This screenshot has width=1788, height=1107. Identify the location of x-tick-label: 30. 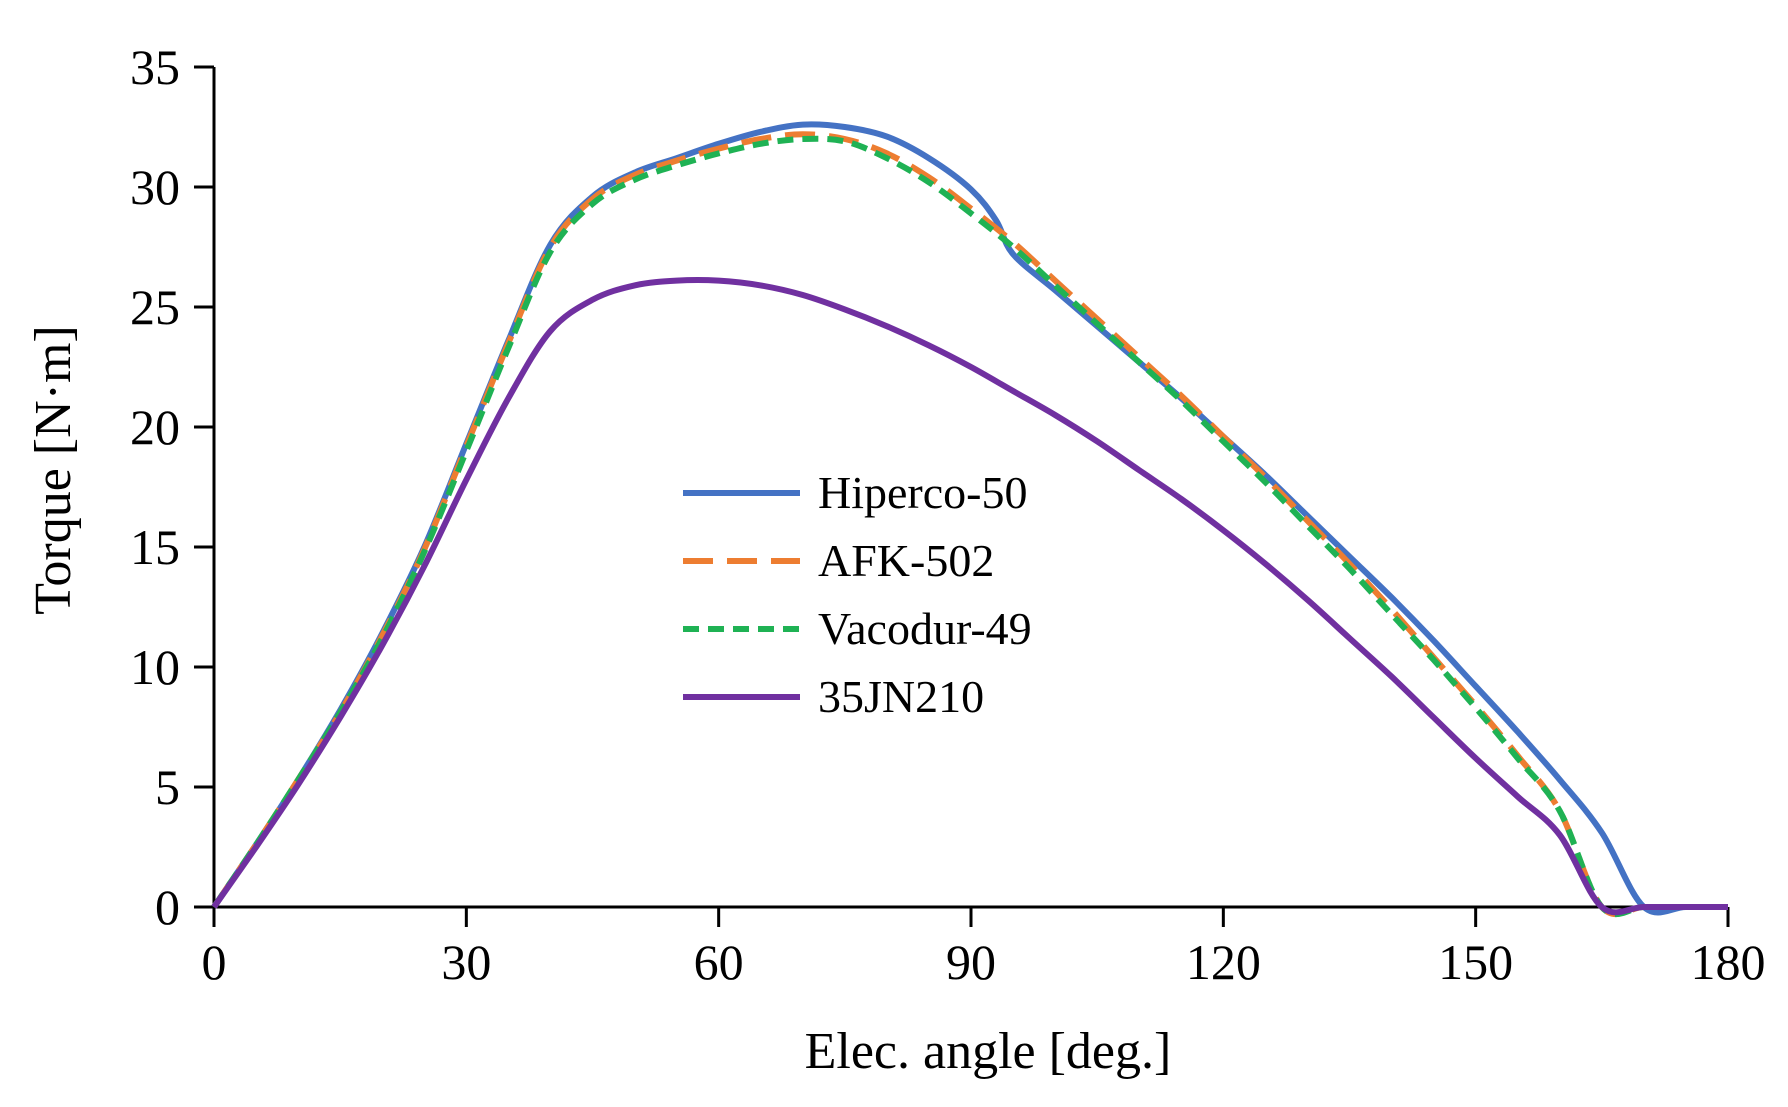
(466, 962).